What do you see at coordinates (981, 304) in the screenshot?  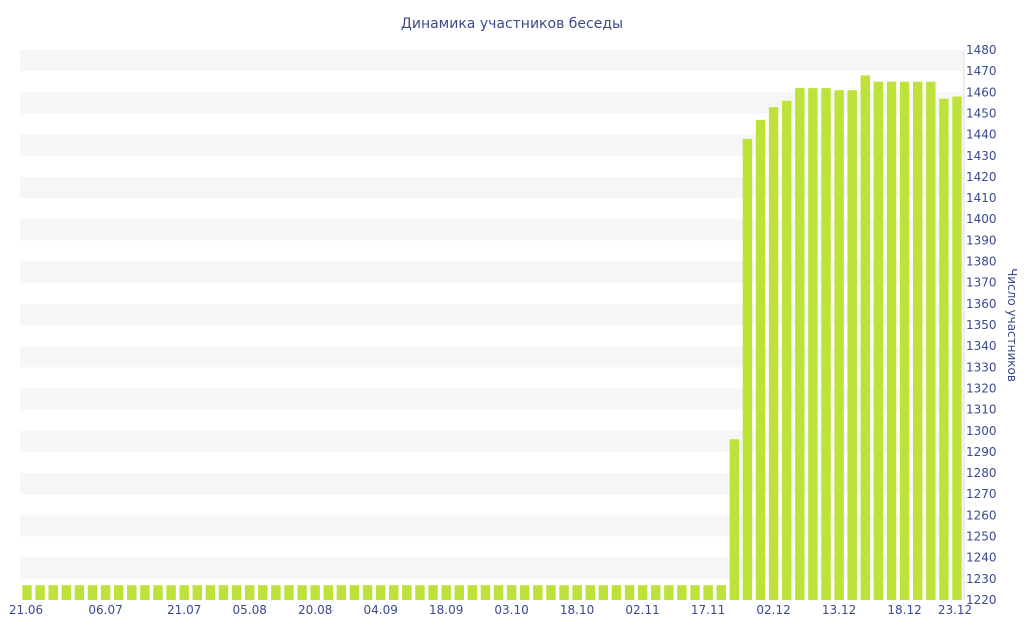 I see `y-tick-label: 1360` at bounding box center [981, 304].